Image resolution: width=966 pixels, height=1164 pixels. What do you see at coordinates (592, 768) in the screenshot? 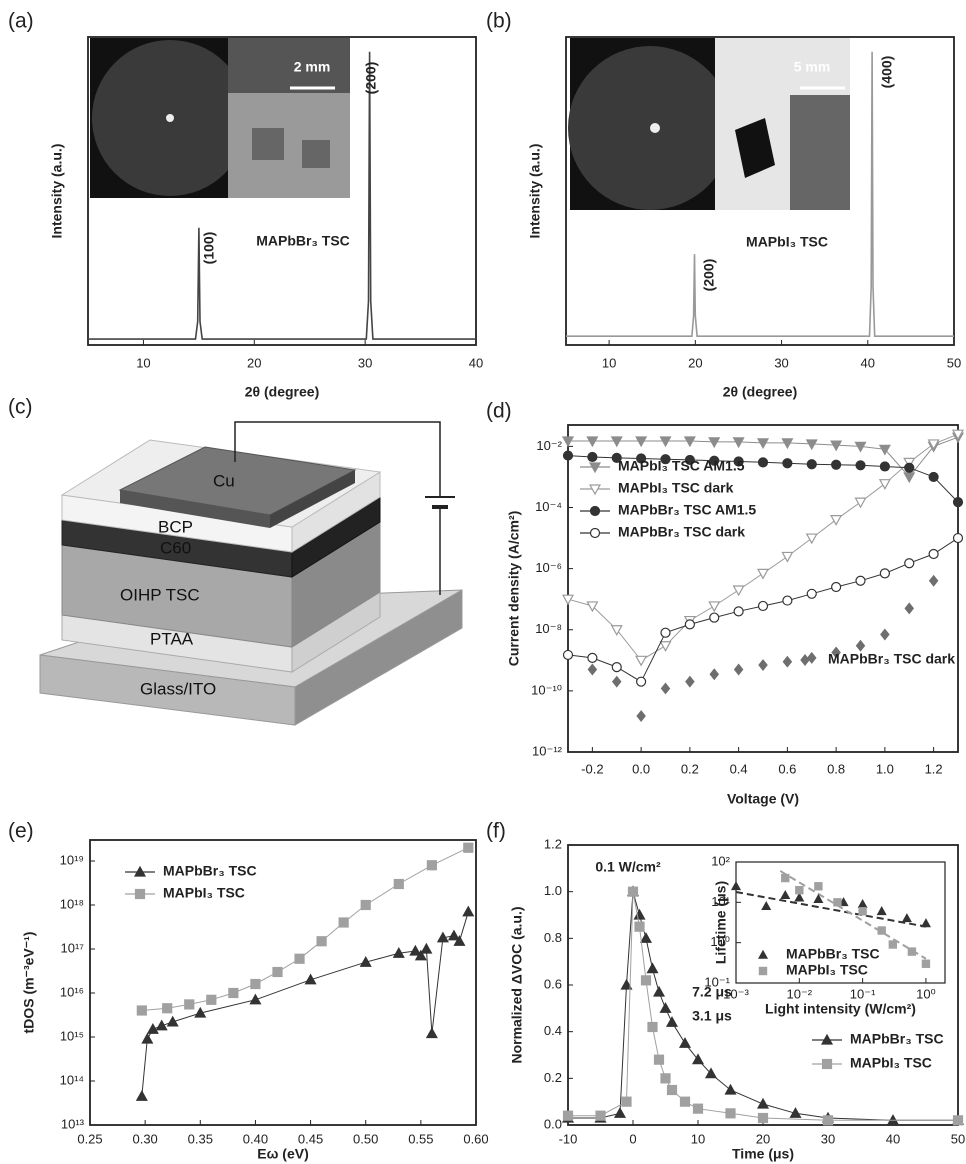
I see `x-tick-label: -0.2` at bounding box center [592, 768].